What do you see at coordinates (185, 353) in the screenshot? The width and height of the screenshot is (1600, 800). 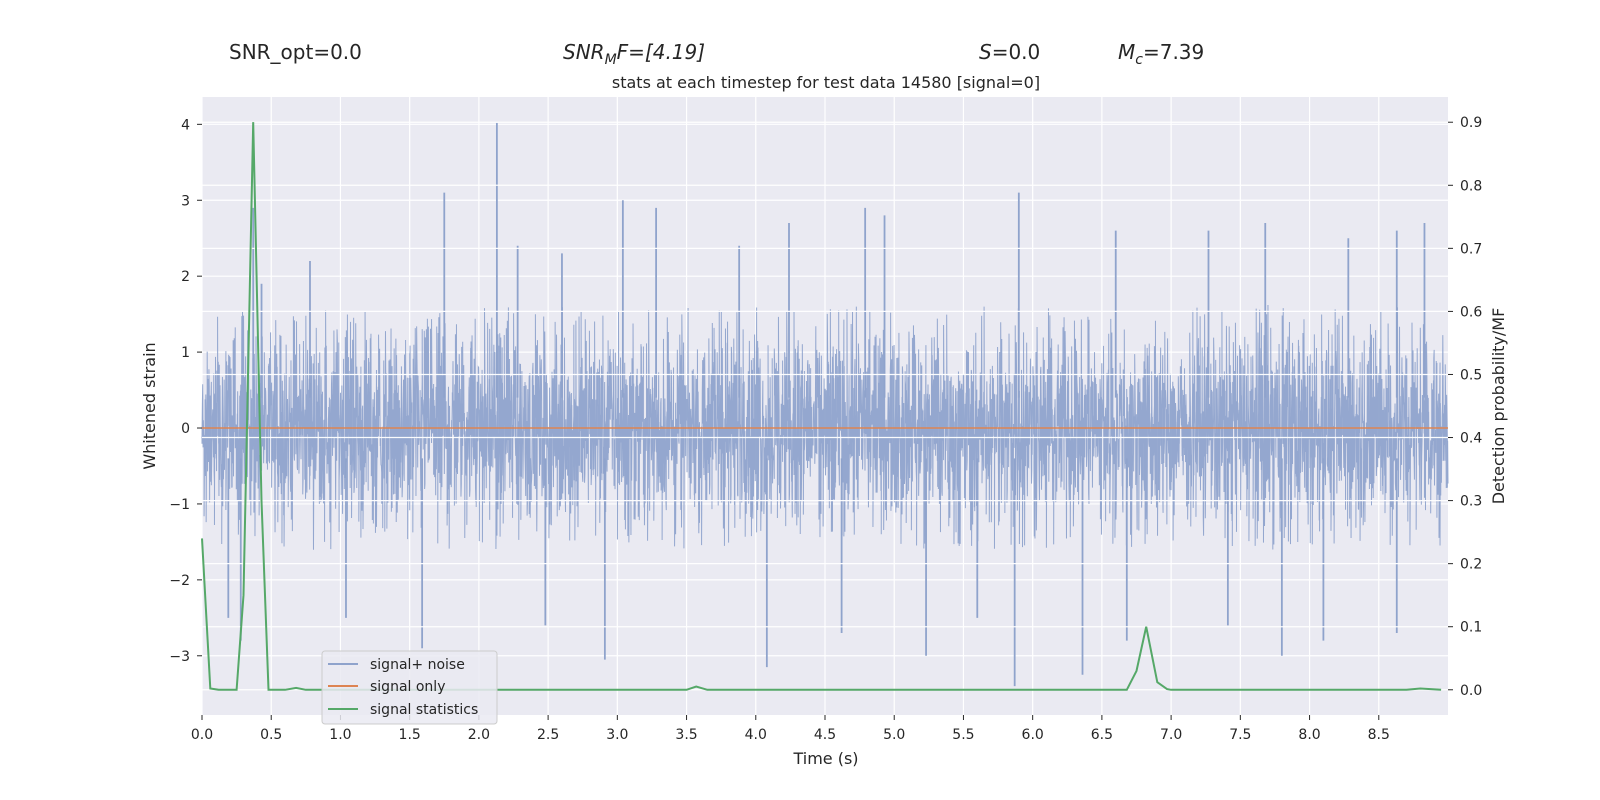 I see `y-tick-label: 1` at bounding box center [185, 353].